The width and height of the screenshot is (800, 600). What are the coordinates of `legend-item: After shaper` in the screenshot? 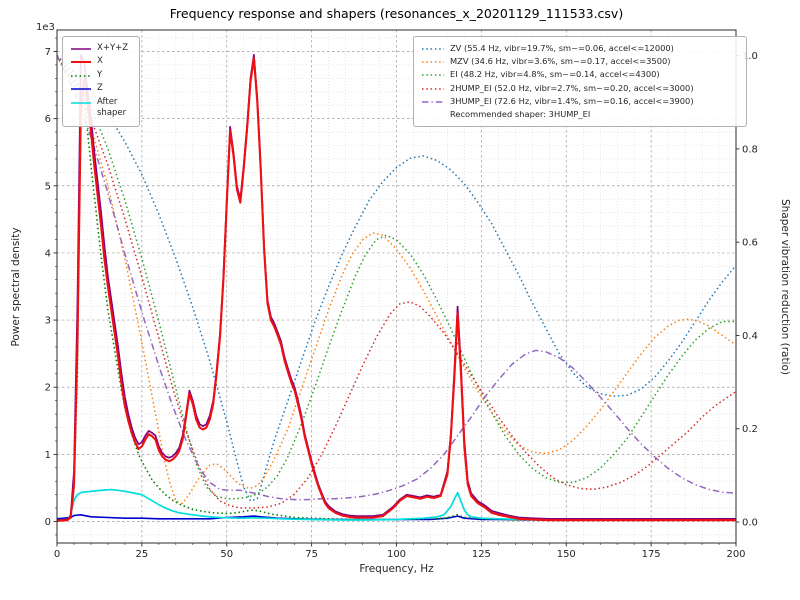 It's located at (101, 108).